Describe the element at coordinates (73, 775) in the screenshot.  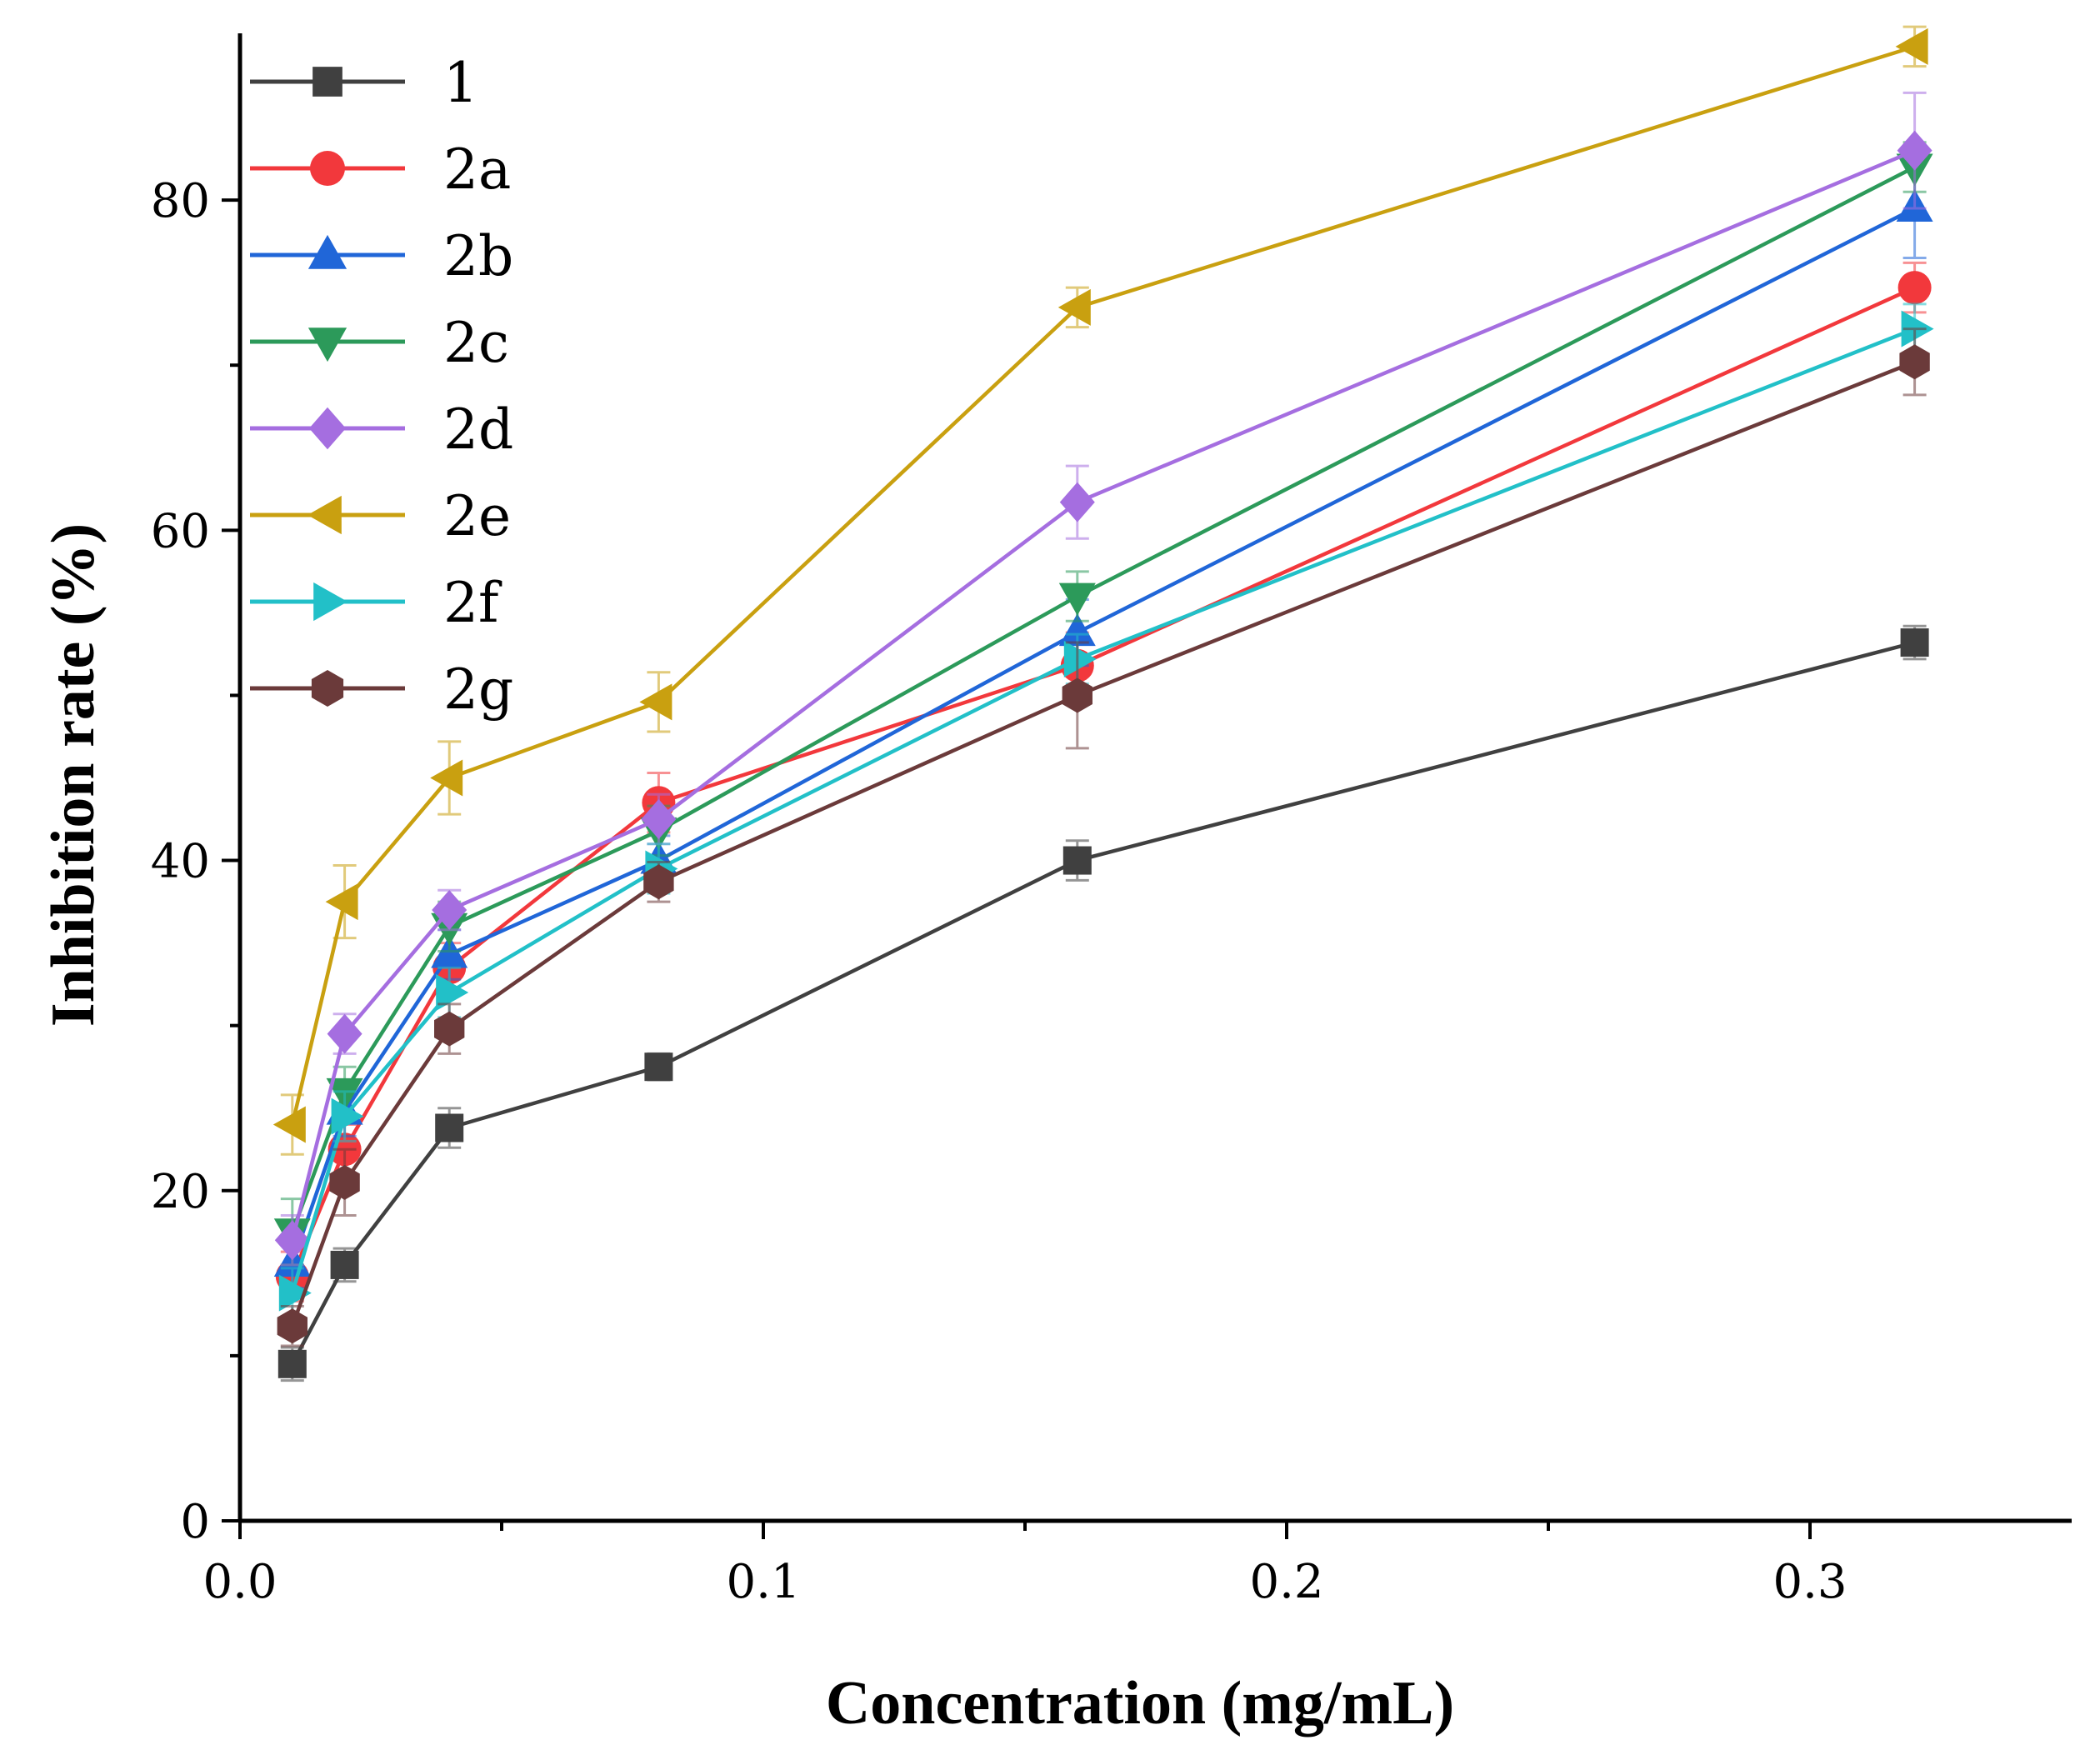
I see `y-axis-title: Inhibition rate (%)` at that location.